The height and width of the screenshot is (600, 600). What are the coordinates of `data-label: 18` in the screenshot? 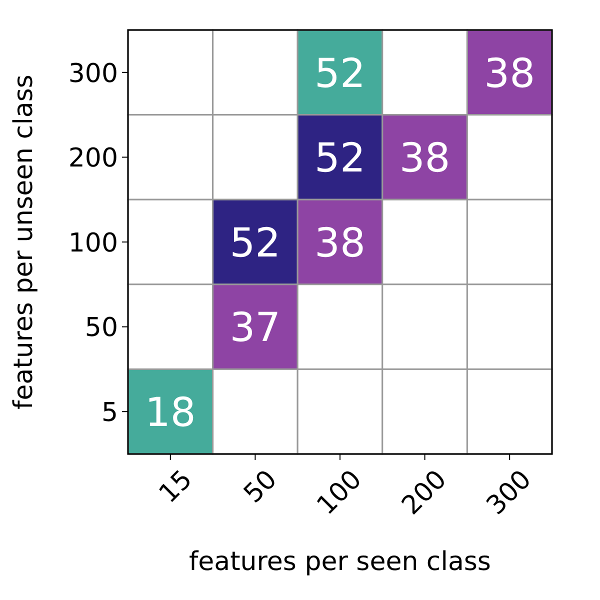 It's located at (170, 413).